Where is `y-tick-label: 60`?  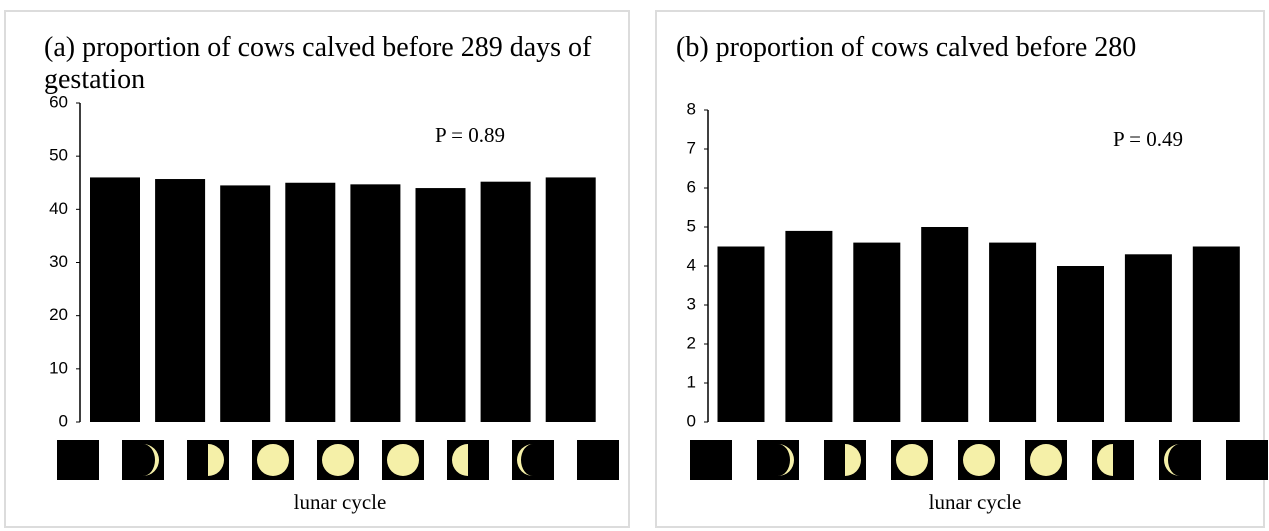 y-tick-label: 60 is located at coordinates (58, 101).